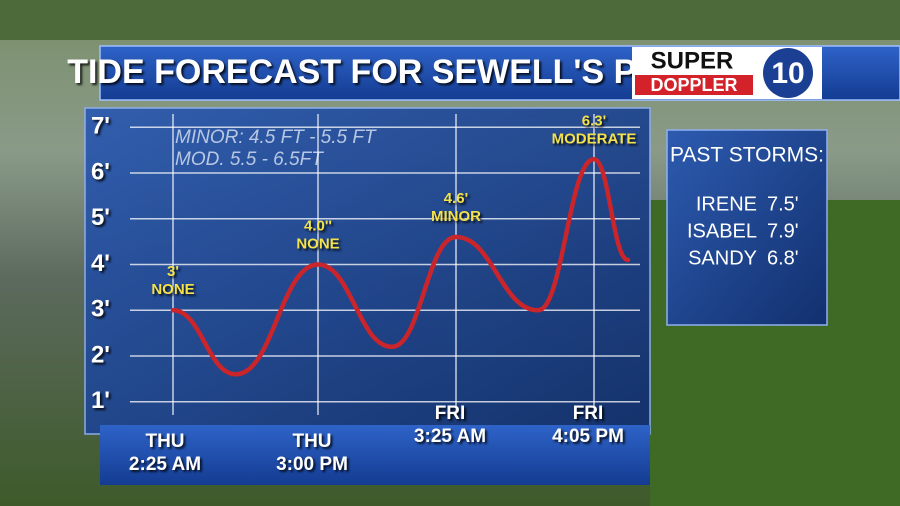 This screenshot has width=900, height=506. Describe the element at coordinates (747, 155) in the screenshot. I see `side-title: PAST STORMS:` at that location.